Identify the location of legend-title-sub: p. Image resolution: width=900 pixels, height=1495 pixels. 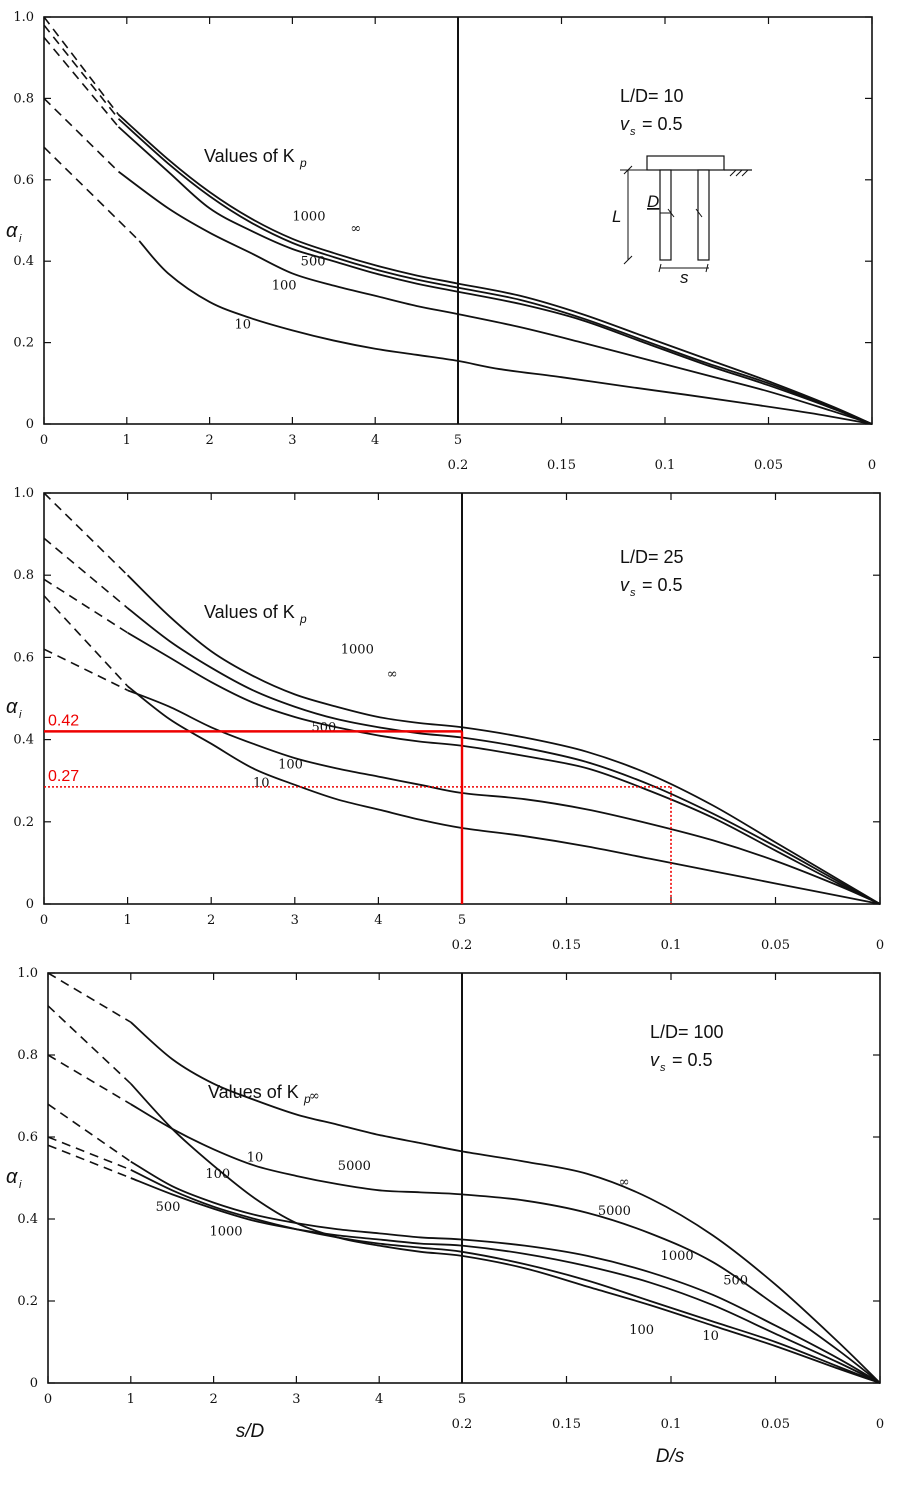
(303, 619).